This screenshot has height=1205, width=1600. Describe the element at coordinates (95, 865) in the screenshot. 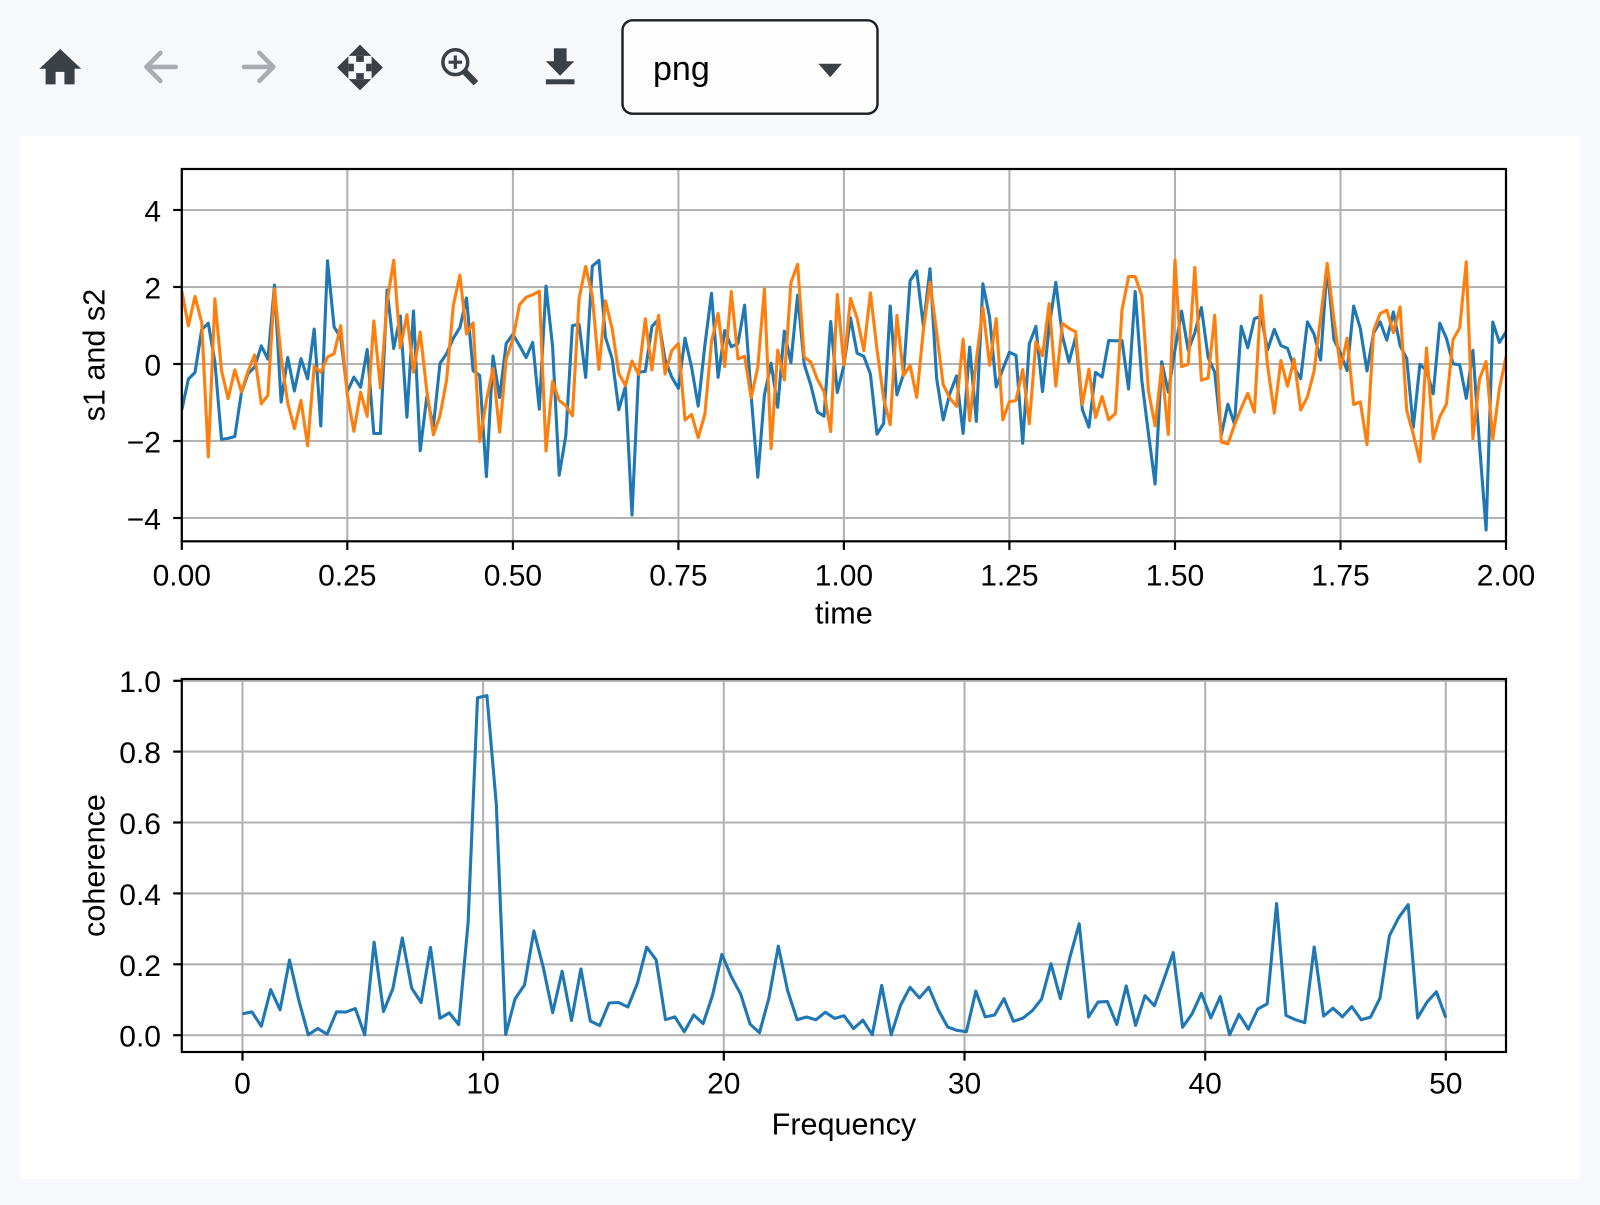

I see `svg-text: coherence` at that location.